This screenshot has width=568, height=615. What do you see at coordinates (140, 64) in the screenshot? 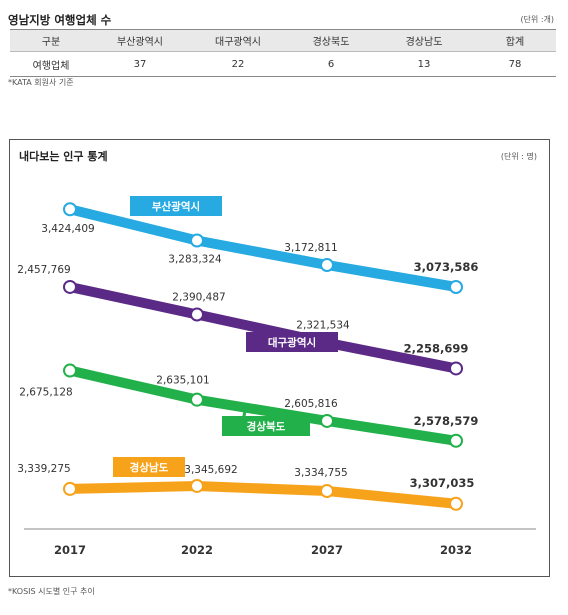
I see `table-cell: 37` at bounding box center [140, 64].